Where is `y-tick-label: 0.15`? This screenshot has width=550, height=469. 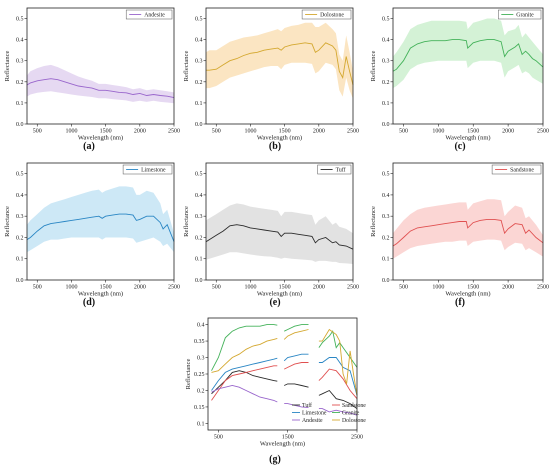
y-tick-label: 0.15 is located at coordinates (199, 408).